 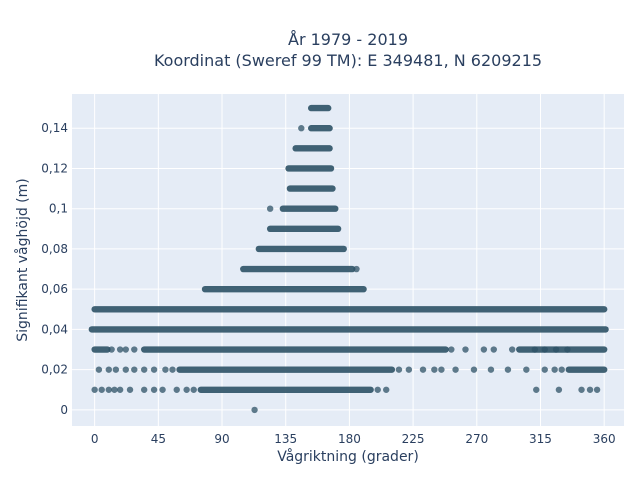 I want to click on x-tick-label: 225, so click(x=413, y=439).